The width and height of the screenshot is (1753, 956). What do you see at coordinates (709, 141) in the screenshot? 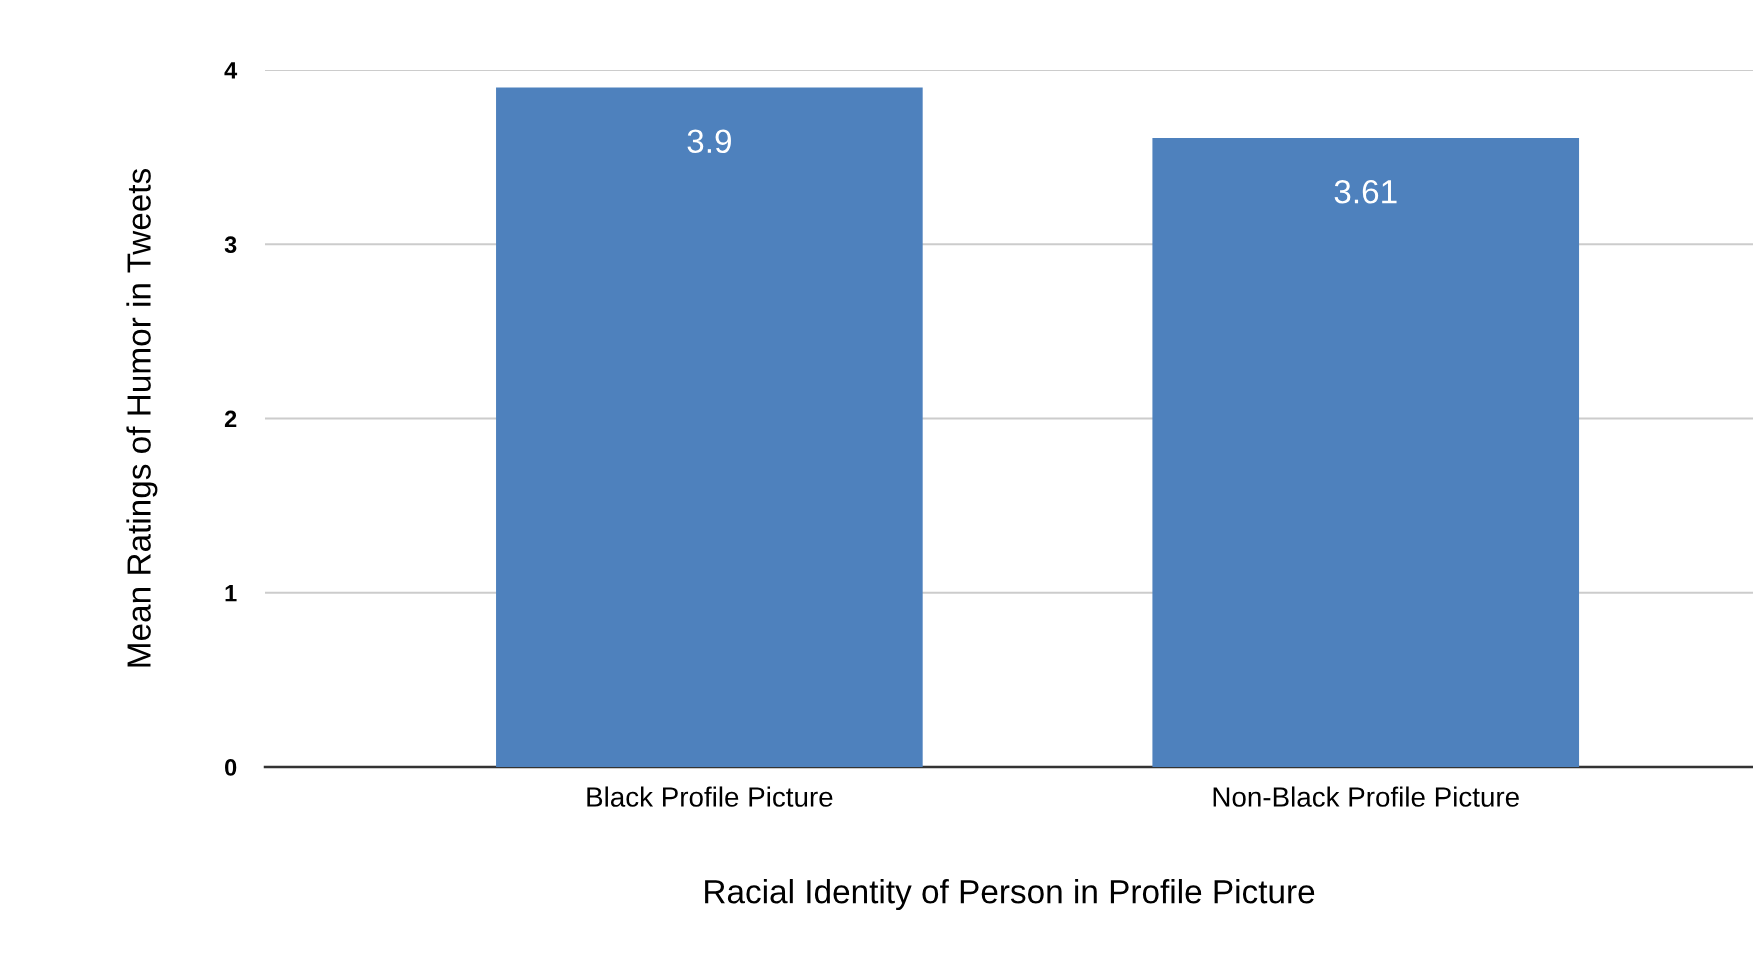
I see `data-label: 3.9` at bounding box center [709, 141].